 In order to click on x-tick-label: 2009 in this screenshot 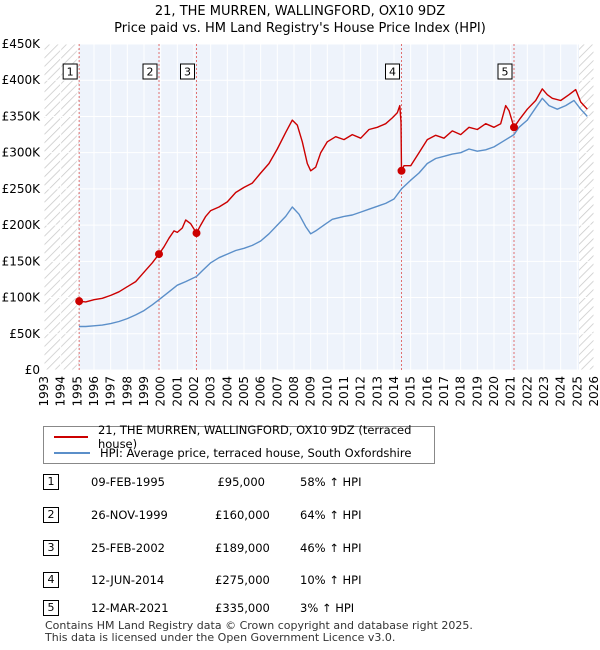, I will do `click(311, 391)`.